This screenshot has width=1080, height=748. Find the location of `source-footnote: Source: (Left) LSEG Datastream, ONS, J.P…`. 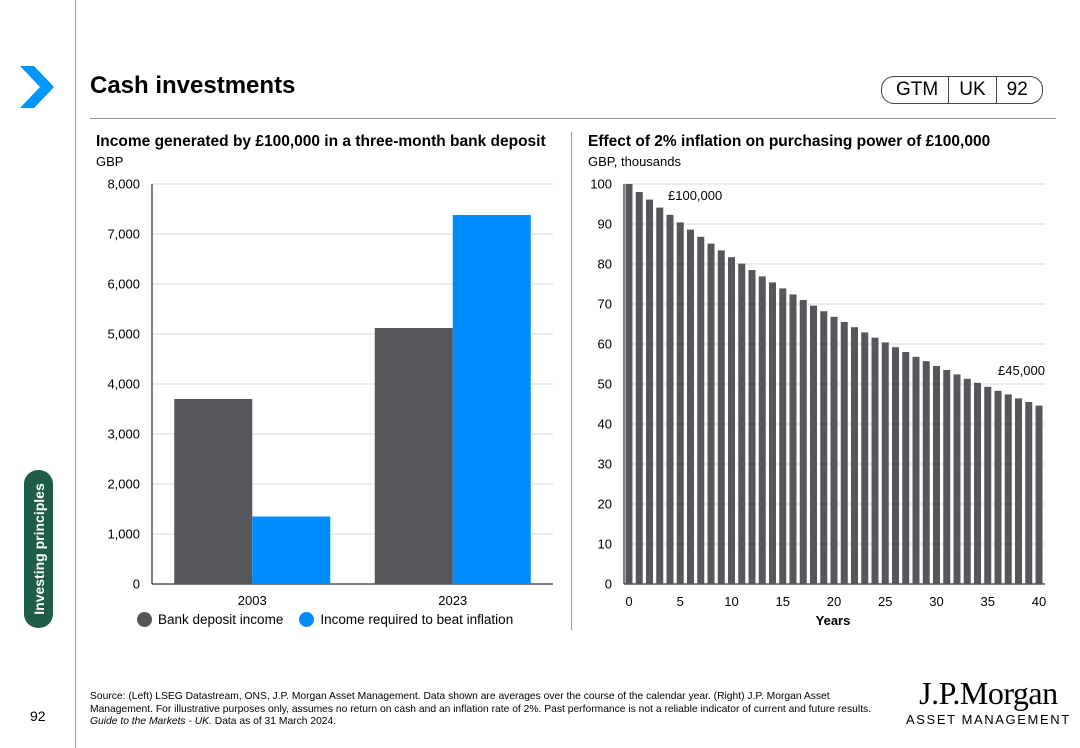

source-footnote: Source: (Left) LSEG Datastream, ONS, J.P… is located at coordinates (490, 710).